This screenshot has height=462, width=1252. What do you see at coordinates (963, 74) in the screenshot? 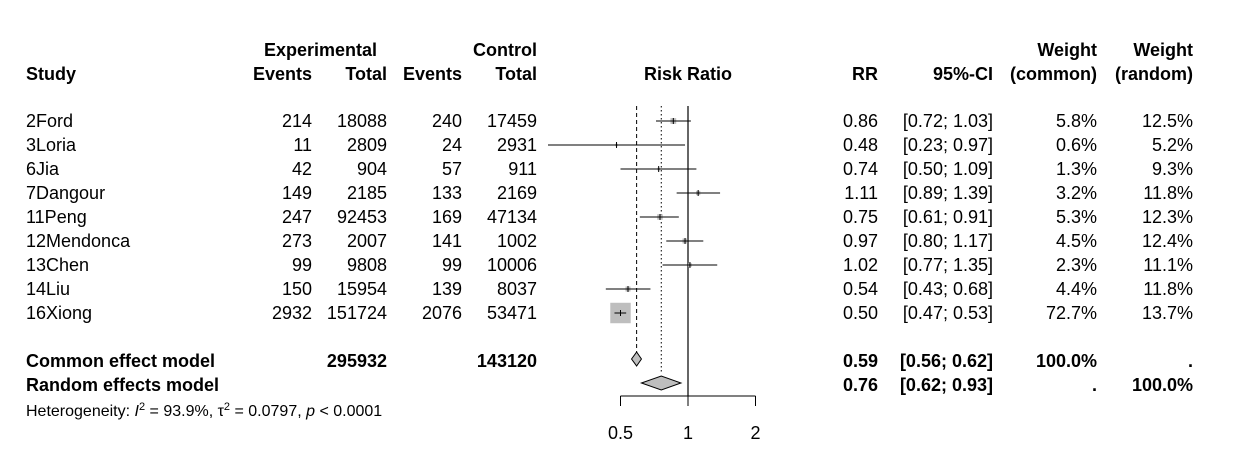
I see `header-ci: 95%-CI` at bounding box center [963, 74].